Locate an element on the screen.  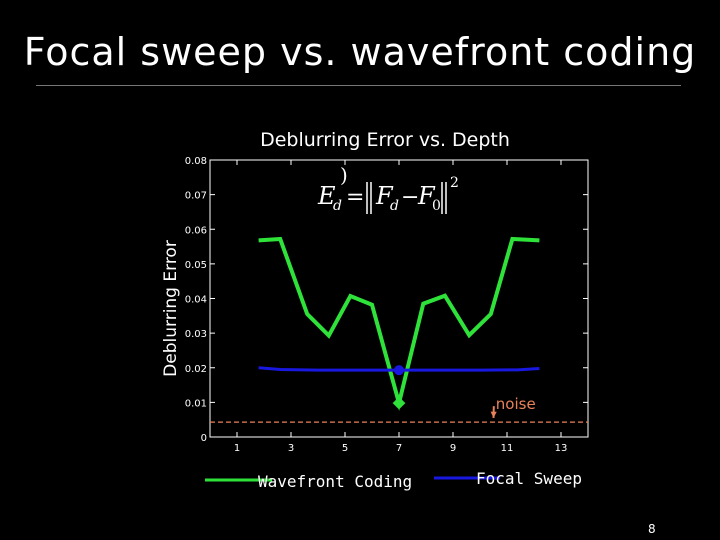
y-tick-label: 0.03 is located at coordinates (196, 334).